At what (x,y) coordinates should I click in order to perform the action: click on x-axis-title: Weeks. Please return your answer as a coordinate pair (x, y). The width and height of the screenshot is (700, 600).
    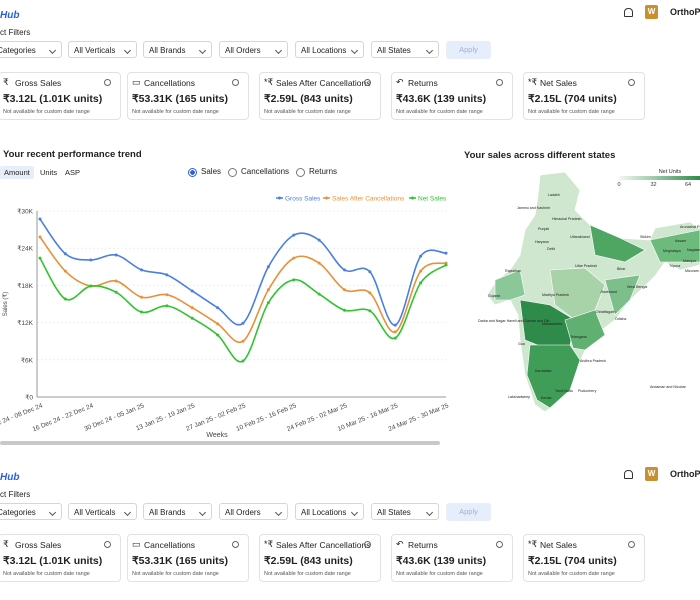
    Looking at the image, I should click on (217, 435).